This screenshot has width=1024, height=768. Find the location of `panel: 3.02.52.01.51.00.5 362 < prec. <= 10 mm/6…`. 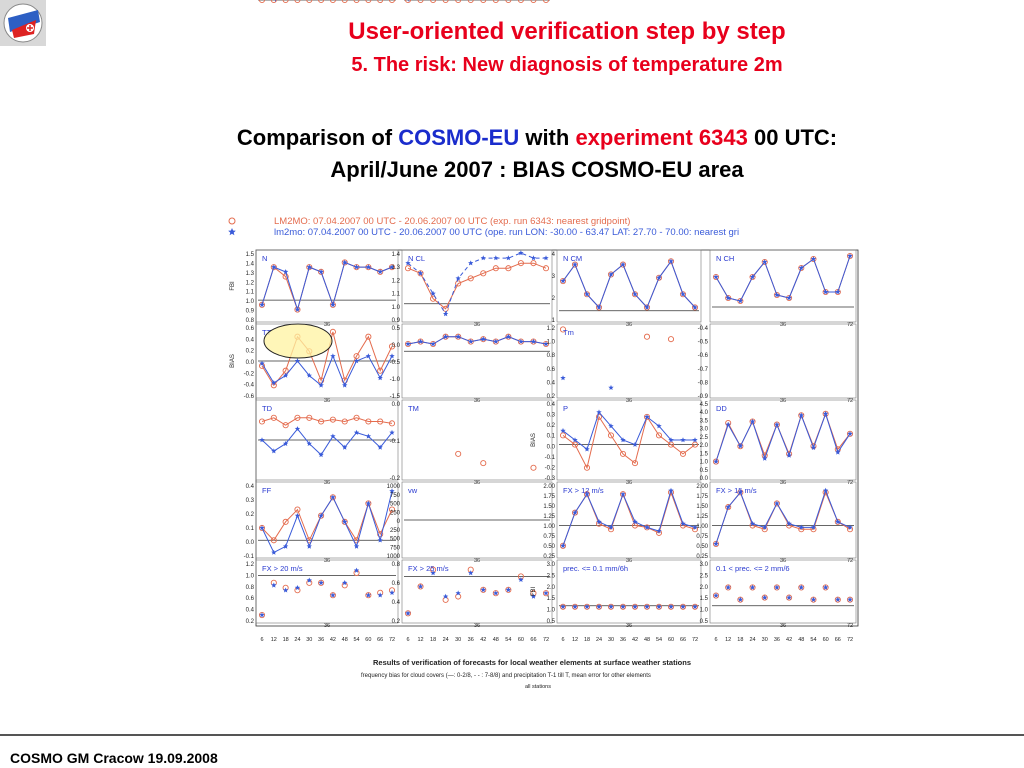

panel: 3.02.52.01.51.00.5 362 < prec. <= 10 mm/6… is located at coordinates (321, 2).